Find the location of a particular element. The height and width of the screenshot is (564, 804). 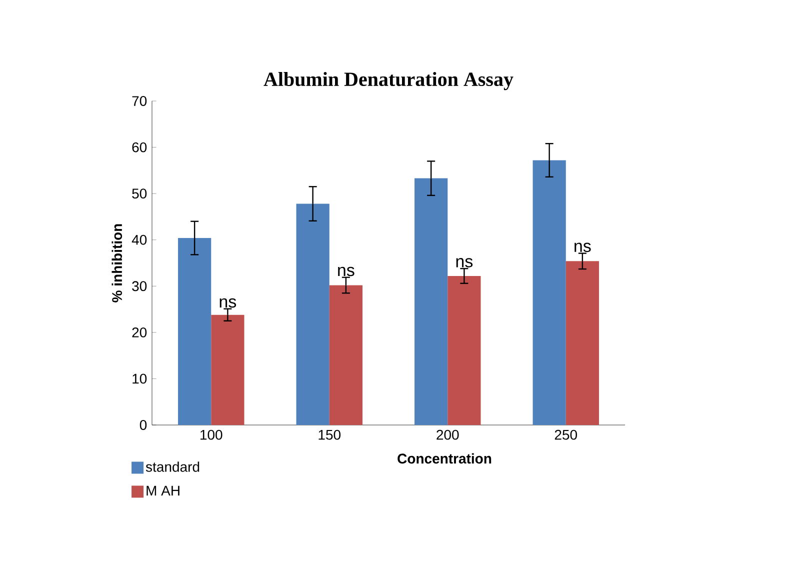

x-tick-label: 200 is located at coordinates (447, 435).